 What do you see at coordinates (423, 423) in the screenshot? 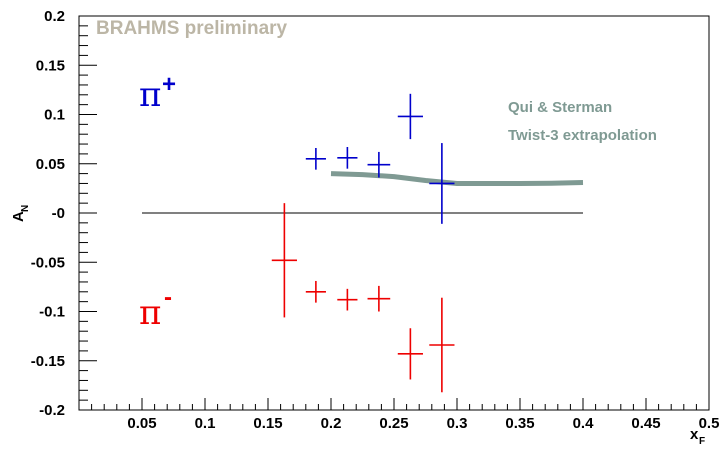
I see `x-tick-labels: 0.05 0.1 0.15 0.2 0.25 0.3 0.35 0.4 0.45 0.5` at bounding box center [423, 423].